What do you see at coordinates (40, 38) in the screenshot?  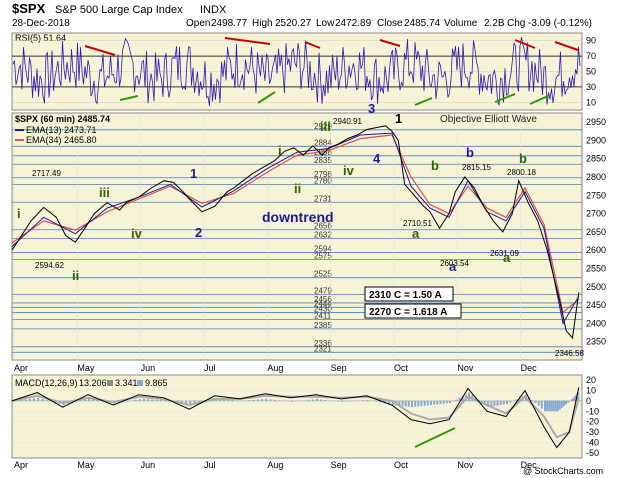 I see `rsi-legend: RSI(5) 51.64` at bounding box center [40, 38].